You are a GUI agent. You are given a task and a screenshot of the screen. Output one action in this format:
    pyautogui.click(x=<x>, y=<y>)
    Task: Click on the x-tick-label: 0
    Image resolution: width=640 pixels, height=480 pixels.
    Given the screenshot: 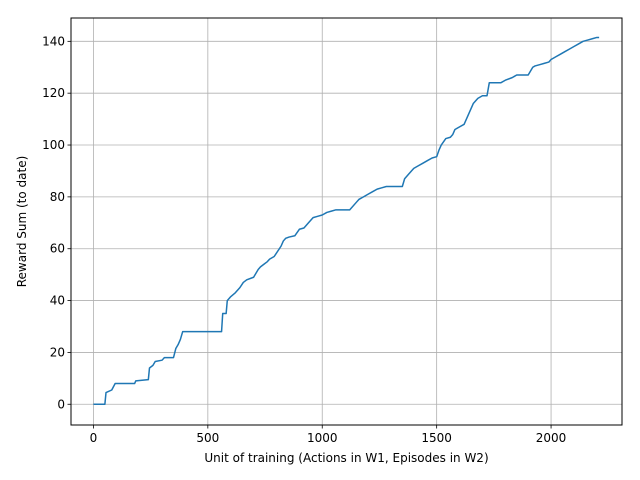 What is the action you would take?
    pyautogui.click(x=94, y=438)
    